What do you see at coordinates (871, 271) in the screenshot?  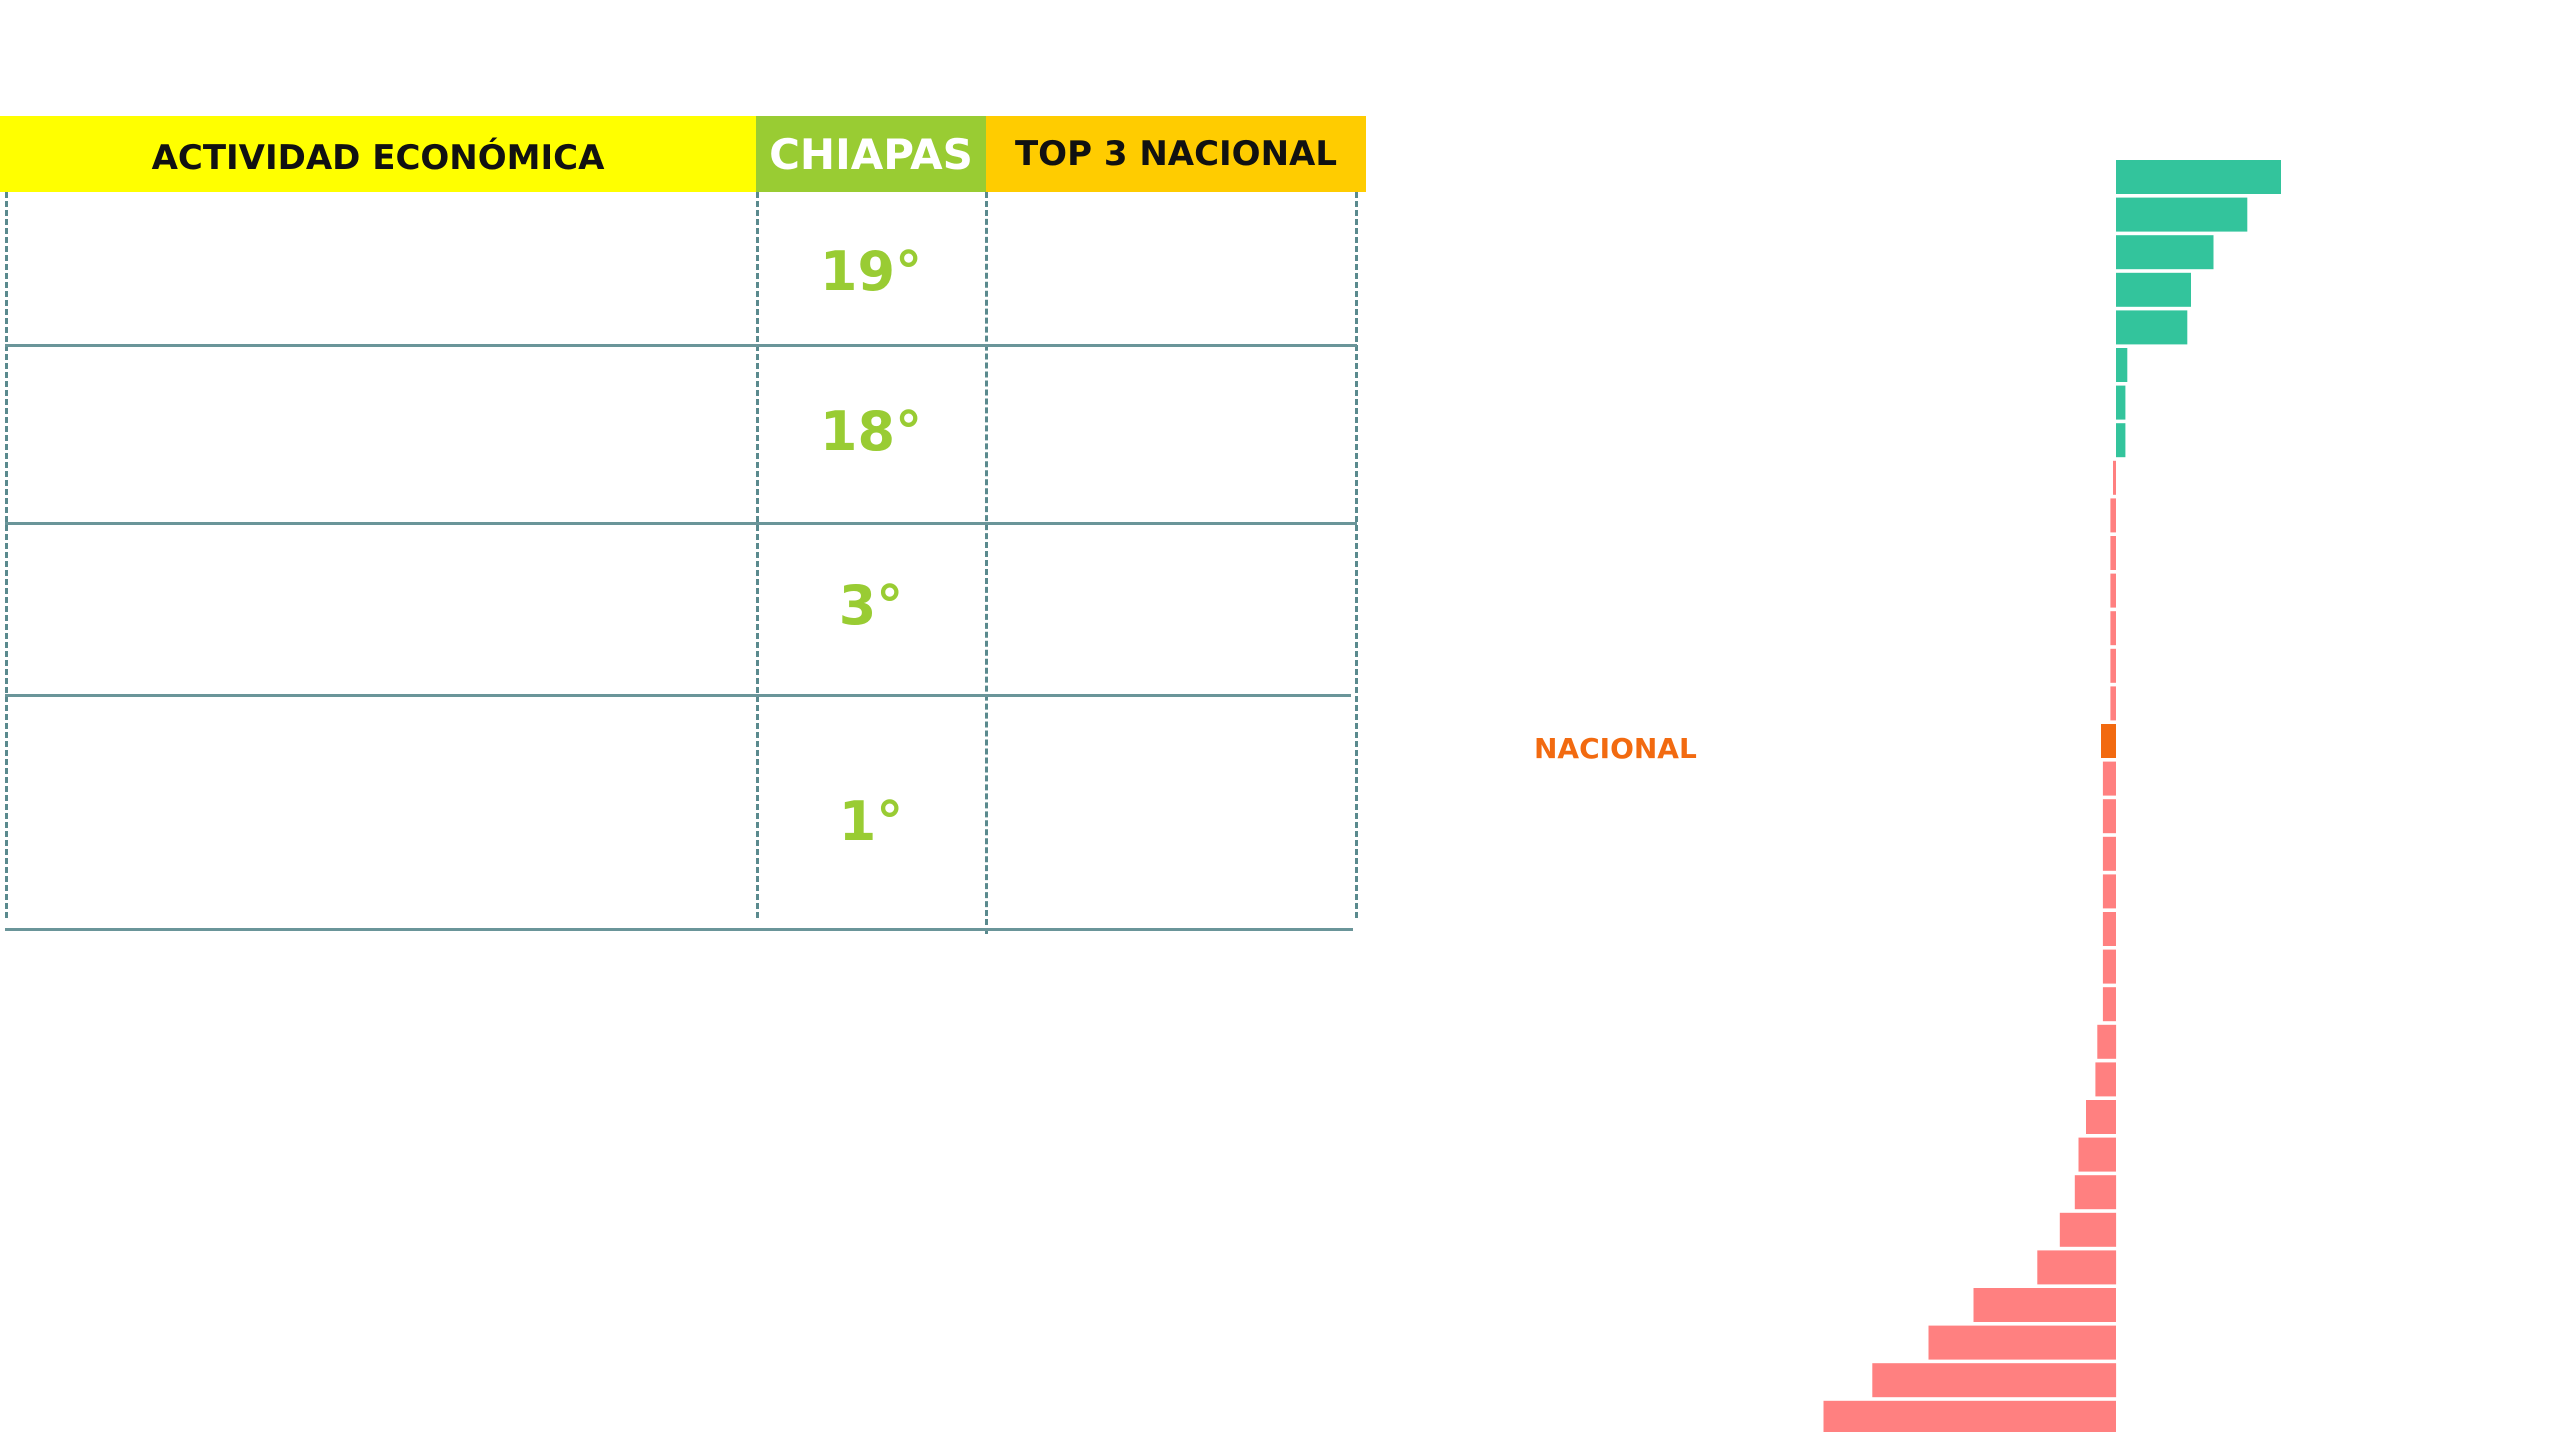 I see `rank-value-row-1: 19°` at bounding box center [871, 271].